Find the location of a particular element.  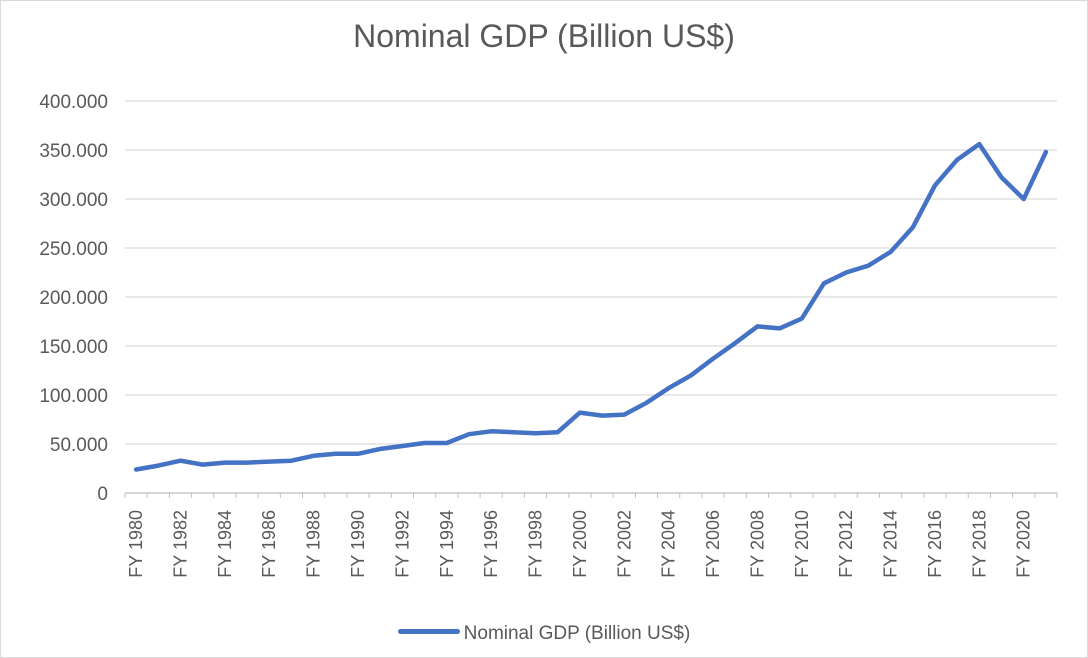

x-tick-label: FY 2006 is located at coordinates (713, 544).